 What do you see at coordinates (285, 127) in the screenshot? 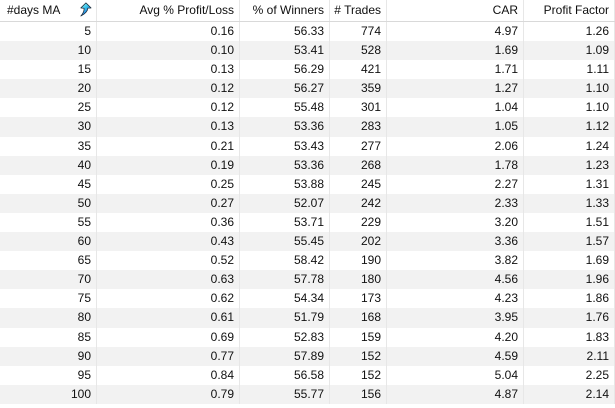
I see `cell-pct-winners: 53.36` at bounding box center [285, 127].